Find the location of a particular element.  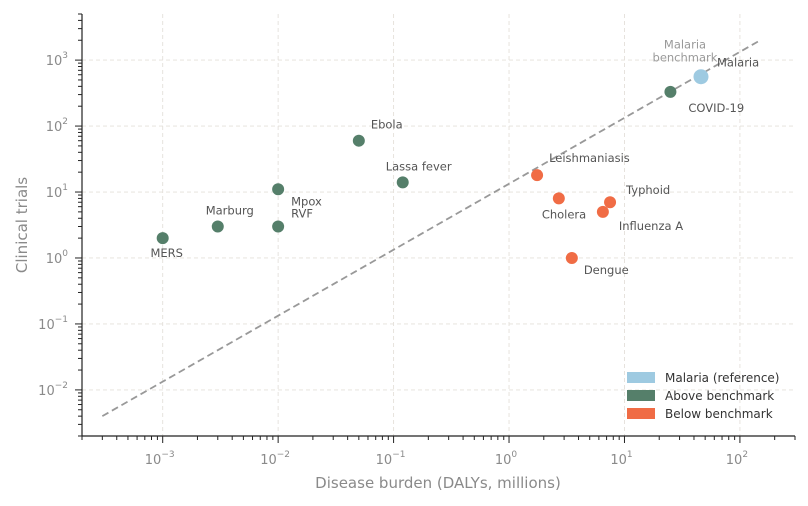

point-cholera is located at coordinates (558, 198).